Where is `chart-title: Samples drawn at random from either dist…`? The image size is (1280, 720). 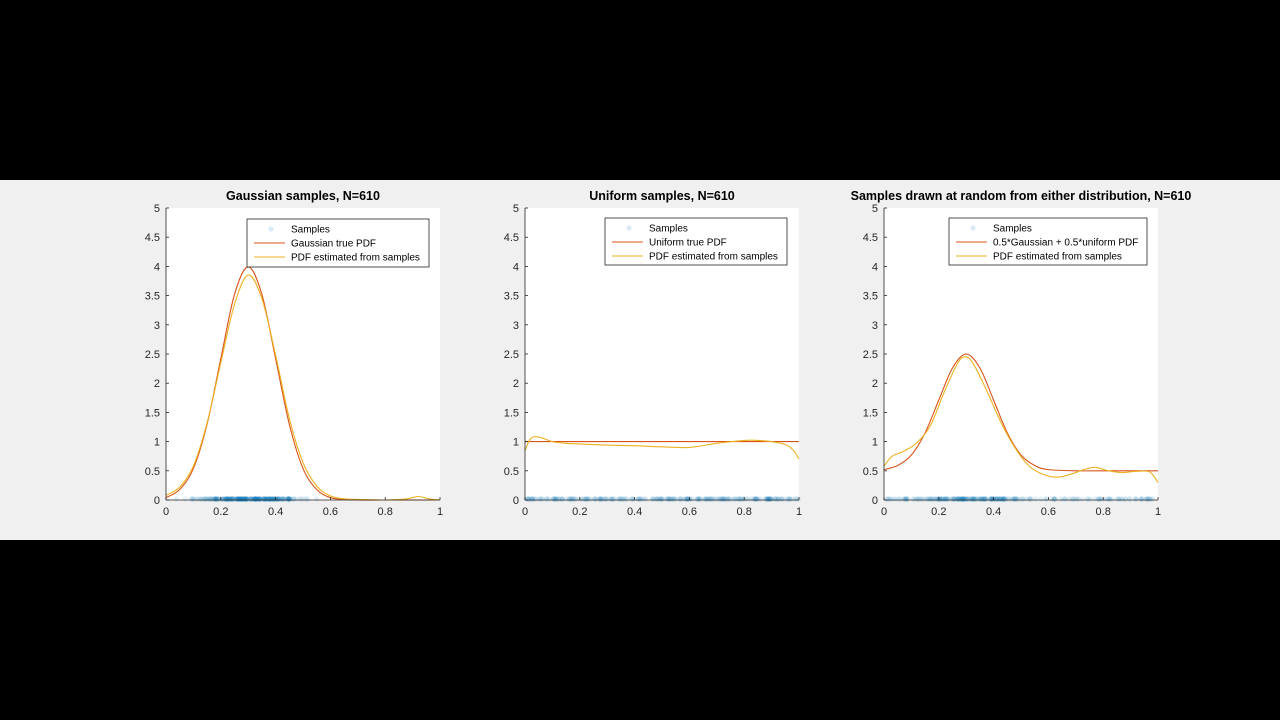 chart-title: Samples drawn at random from either dist… is located at coordinates (1021, 196).